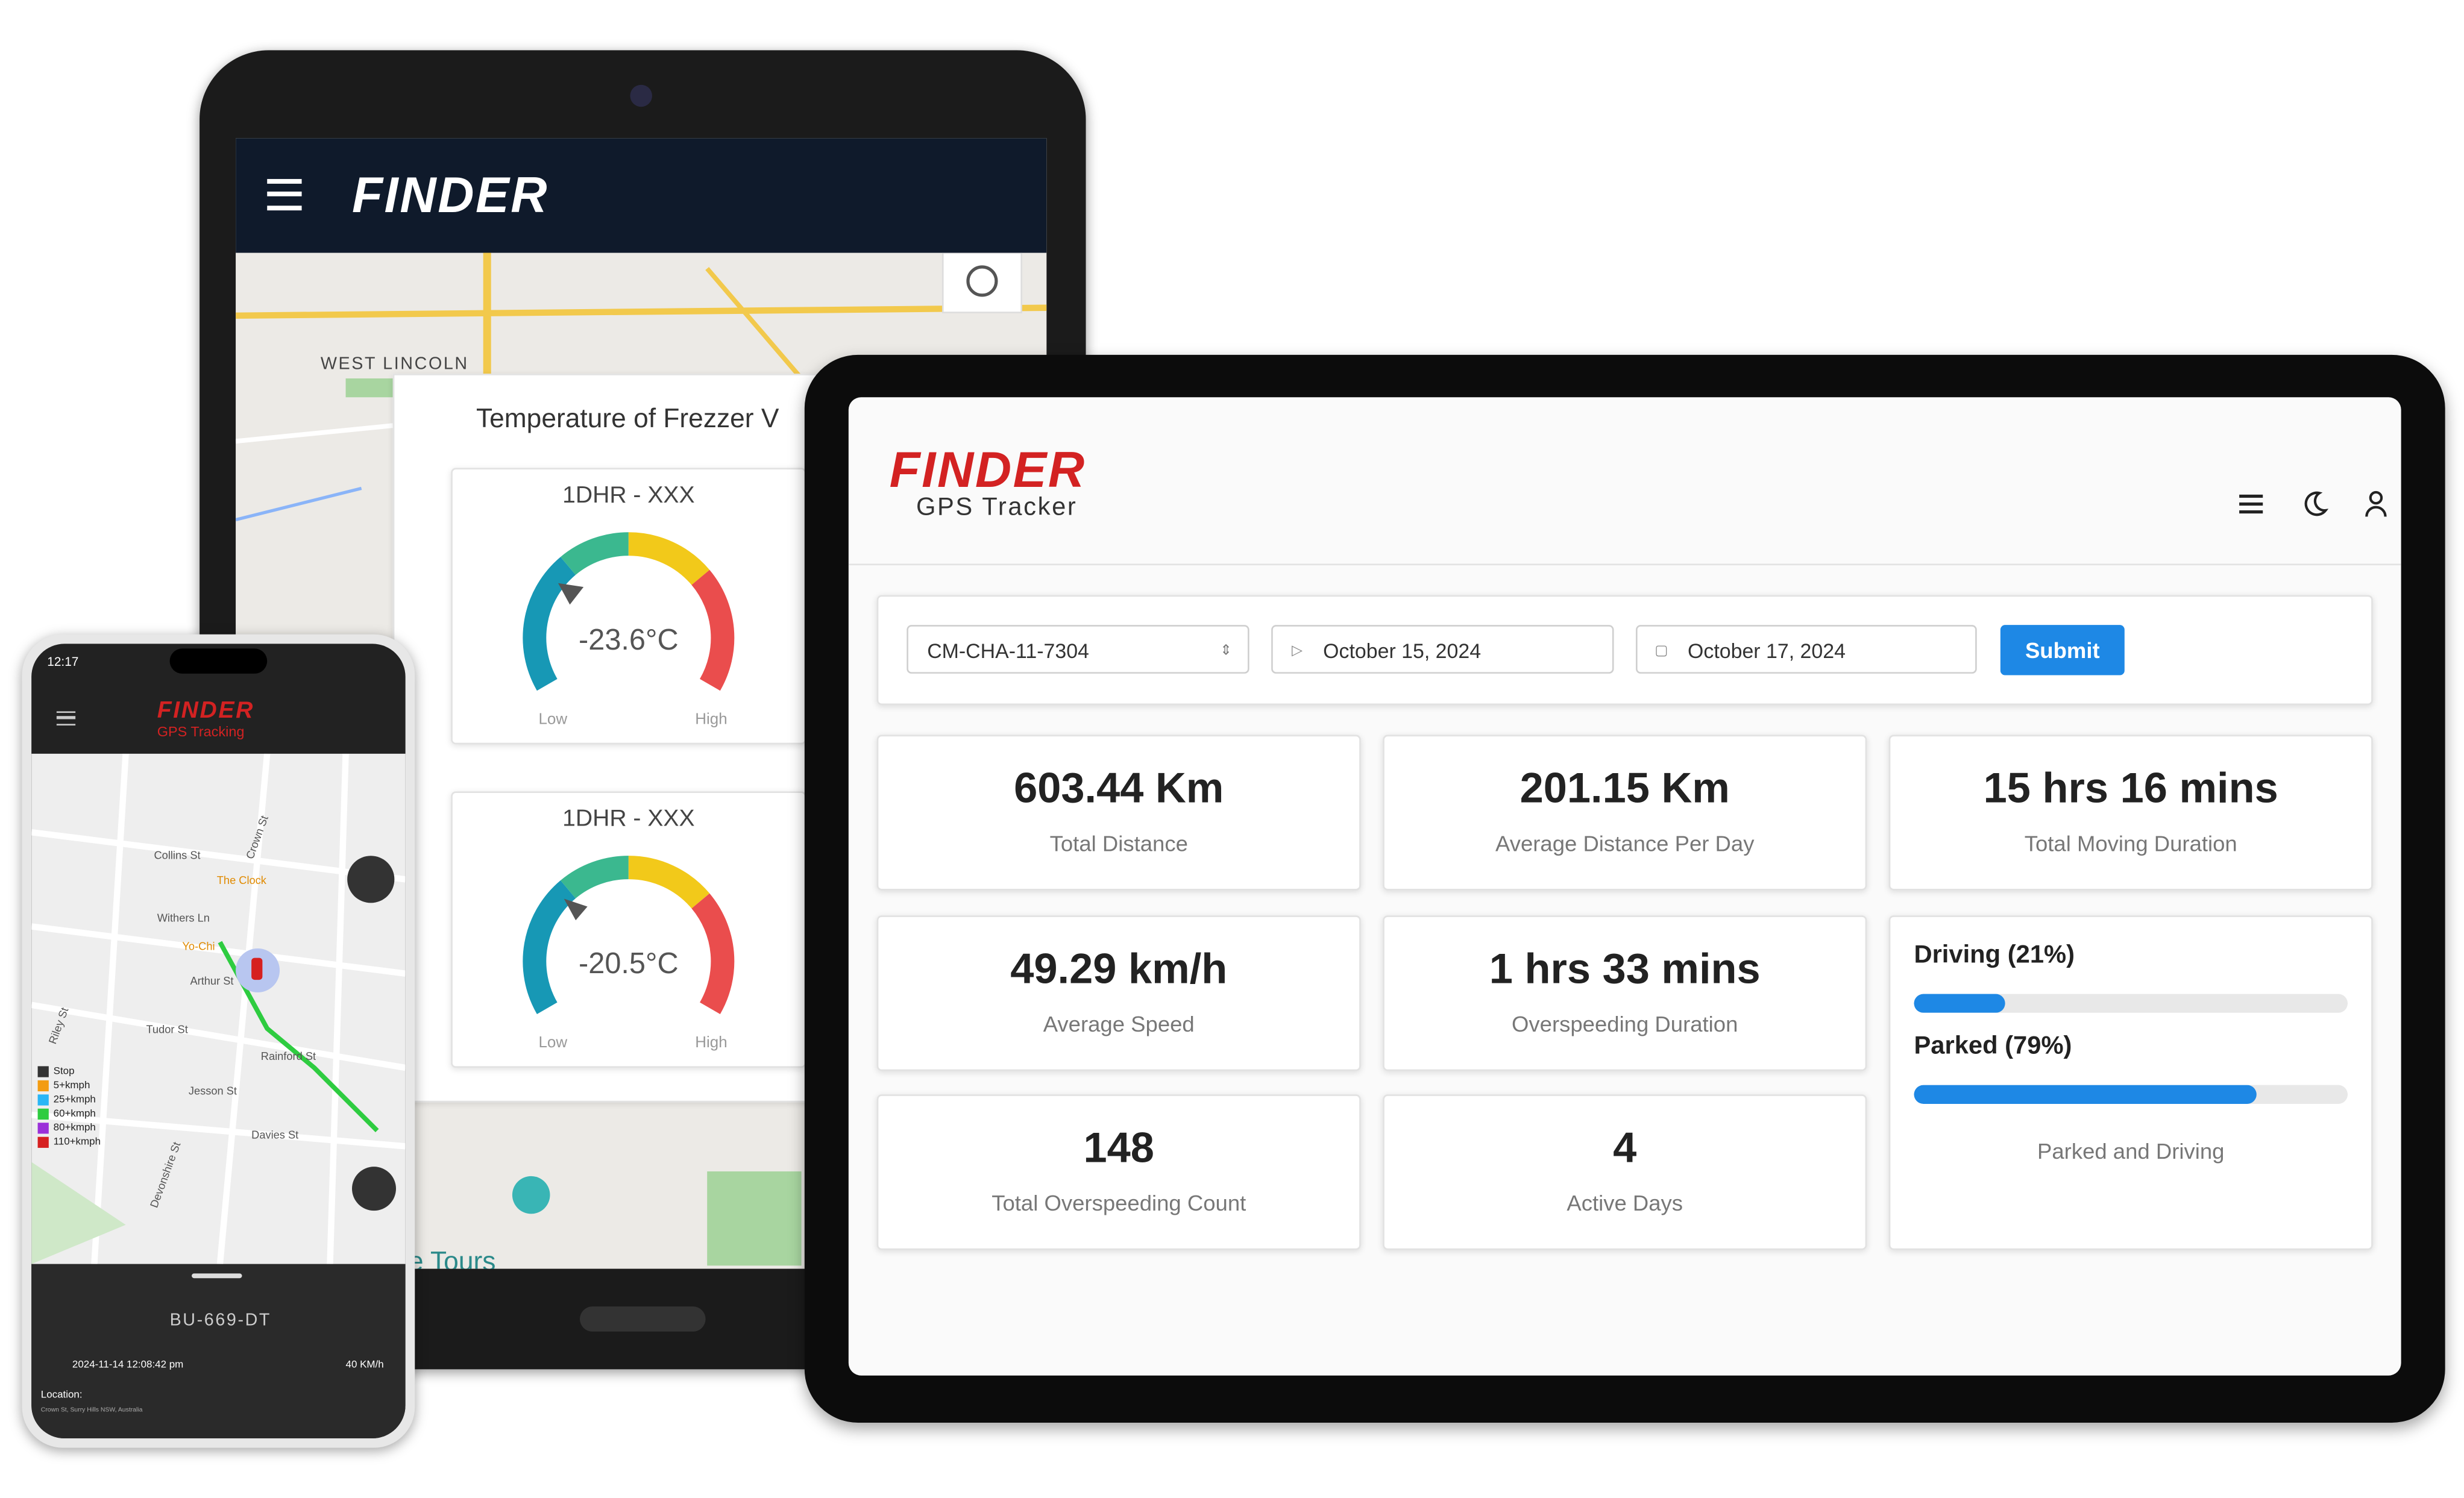 This screenshot has width=2464, height=1498. What do you see at coordinates (364, 1365) in the screenshot?
I see `speed: 40 KM/h` at bounding box center [364, 1365].